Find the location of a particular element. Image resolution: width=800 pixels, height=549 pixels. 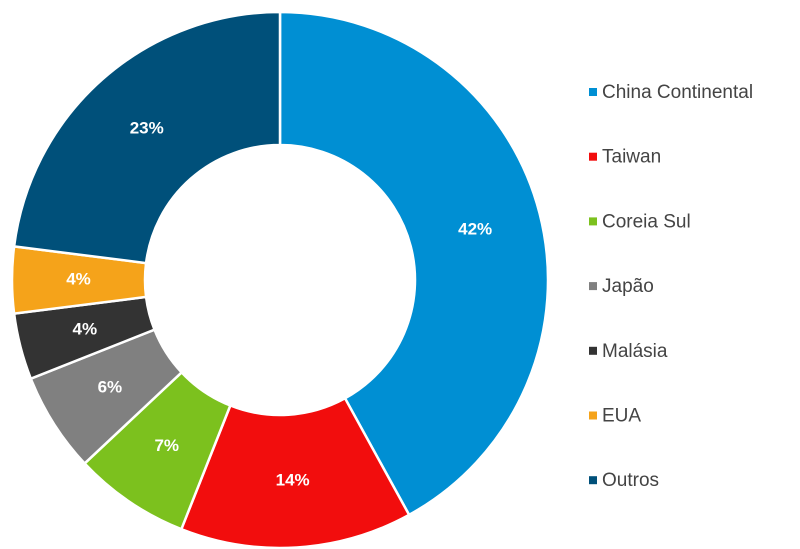

legend-label: EUA is located at coordinates (621, 416).